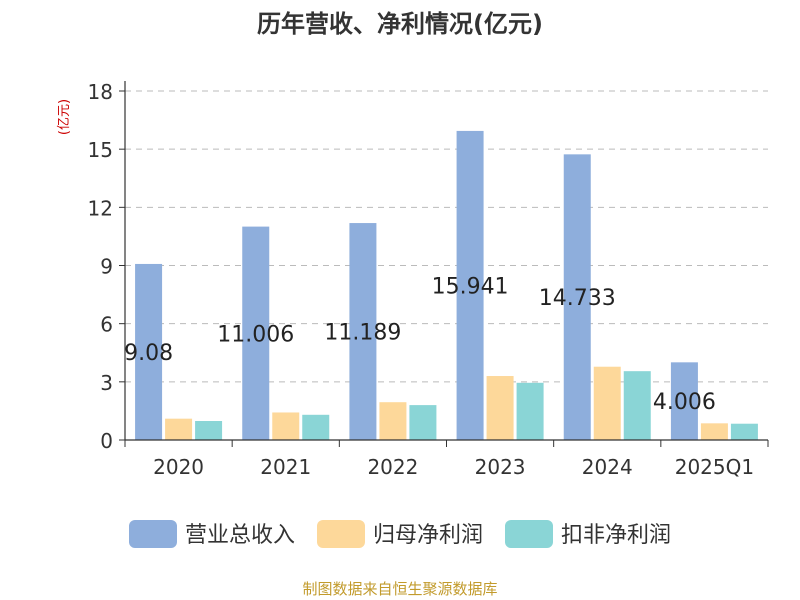 This screenshot has height=600, width=800. What do you see at coordinates (106, 441) in the screenshot?
I see `y-tick-label: 0` at bounding box center [106, 441].